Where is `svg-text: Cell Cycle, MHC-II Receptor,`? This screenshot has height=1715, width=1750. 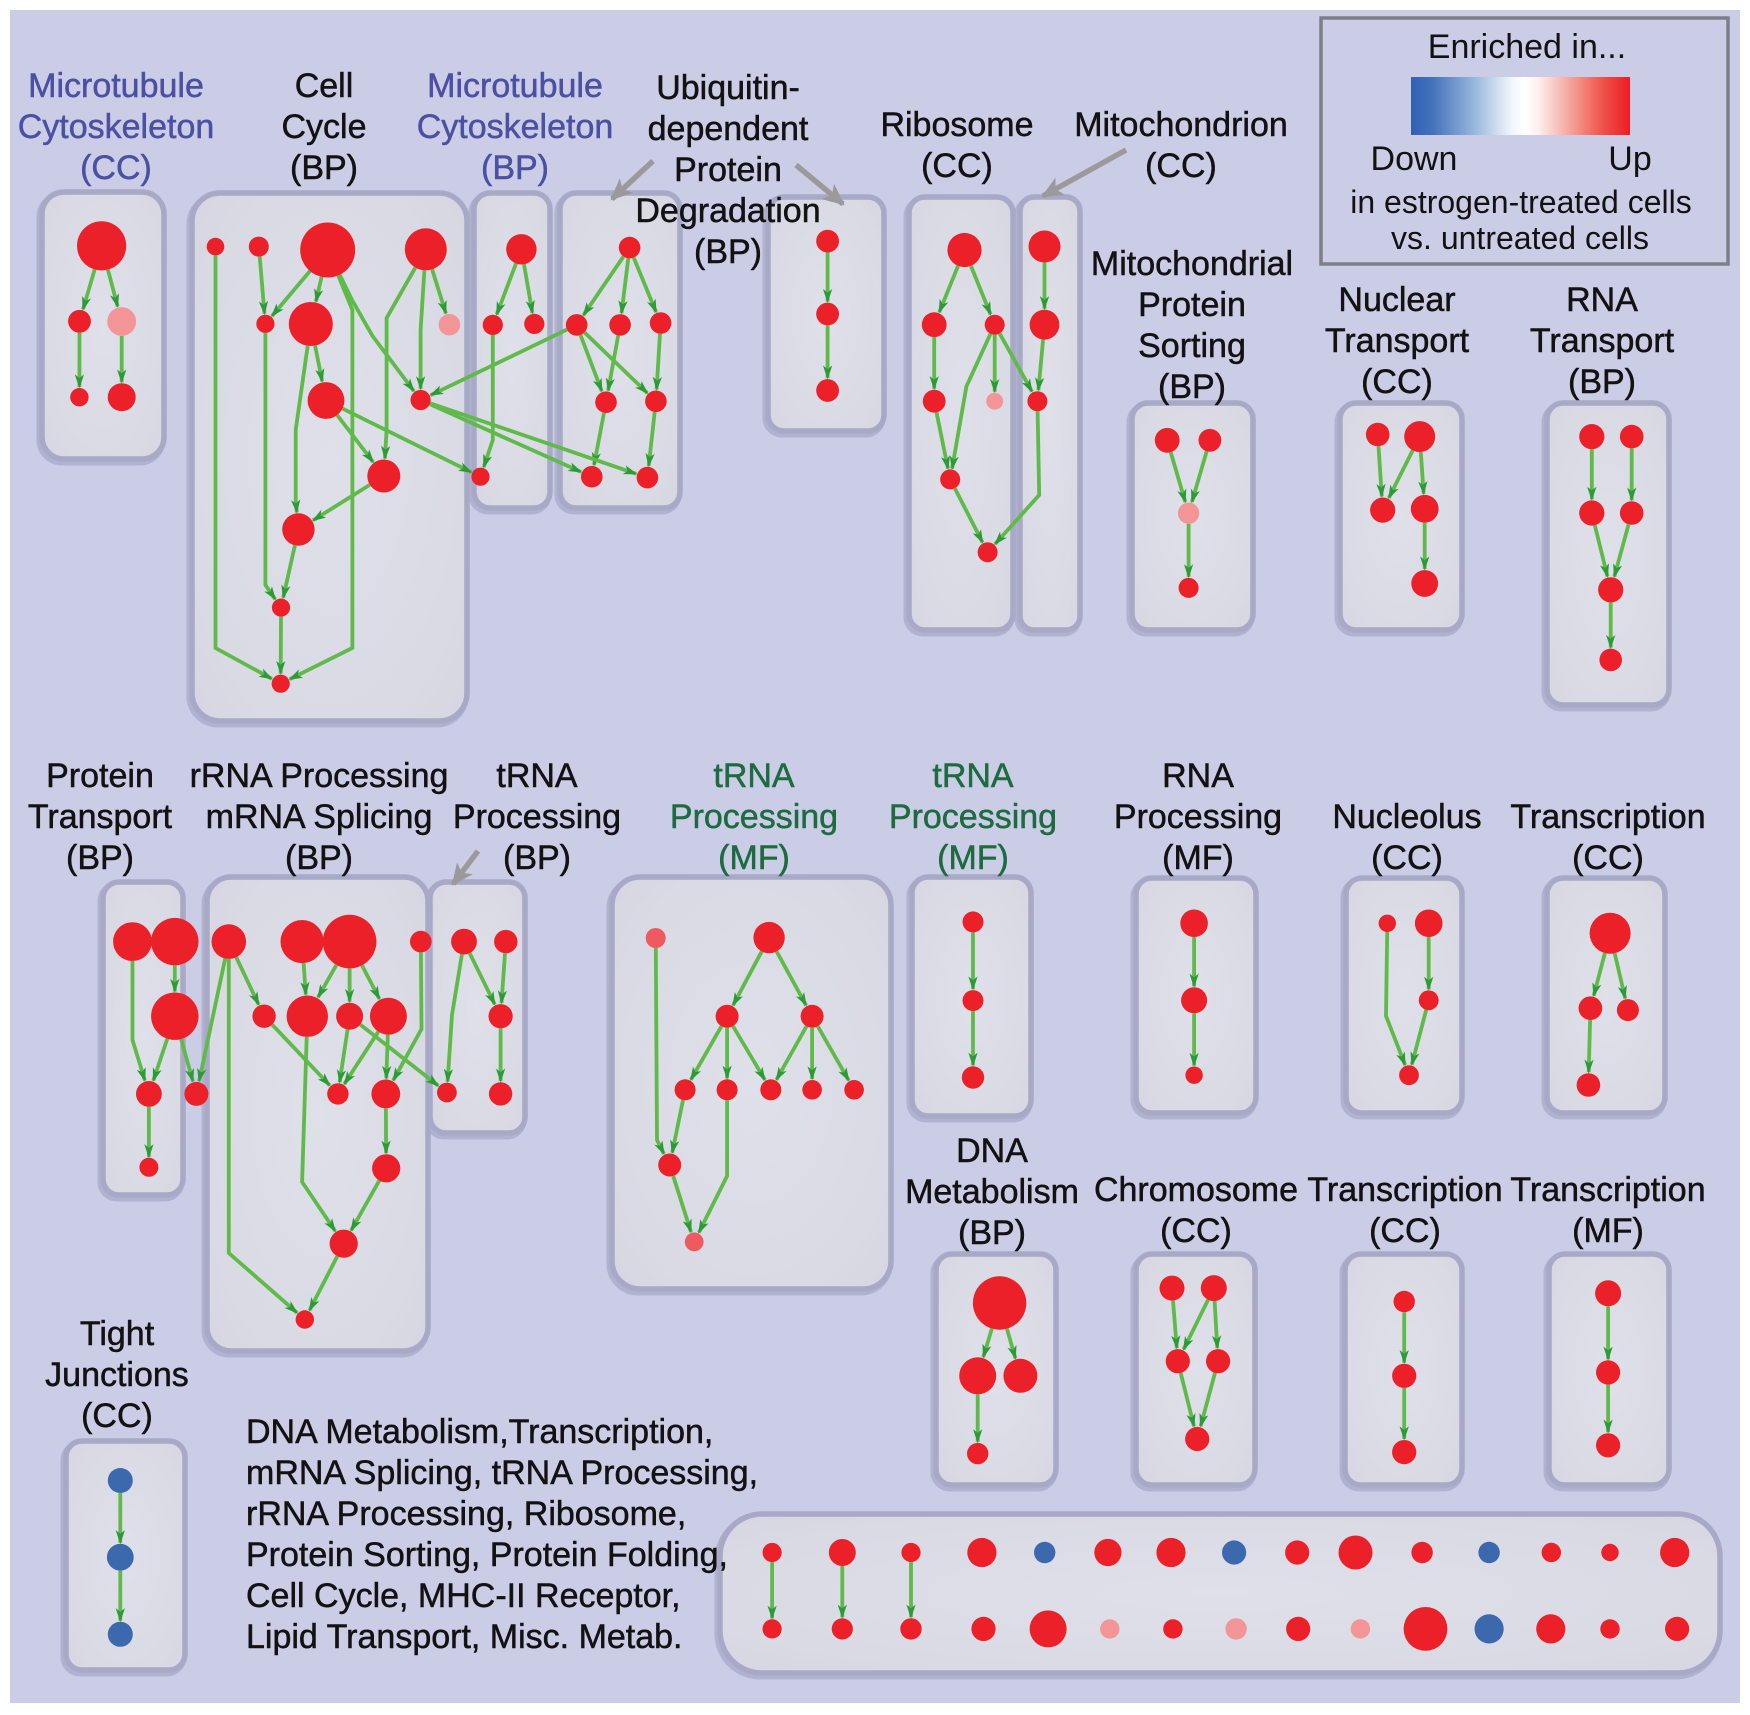 svg-text: Cell Cycle, MHC-II Receptor, is located at coordinates (463, 1596).